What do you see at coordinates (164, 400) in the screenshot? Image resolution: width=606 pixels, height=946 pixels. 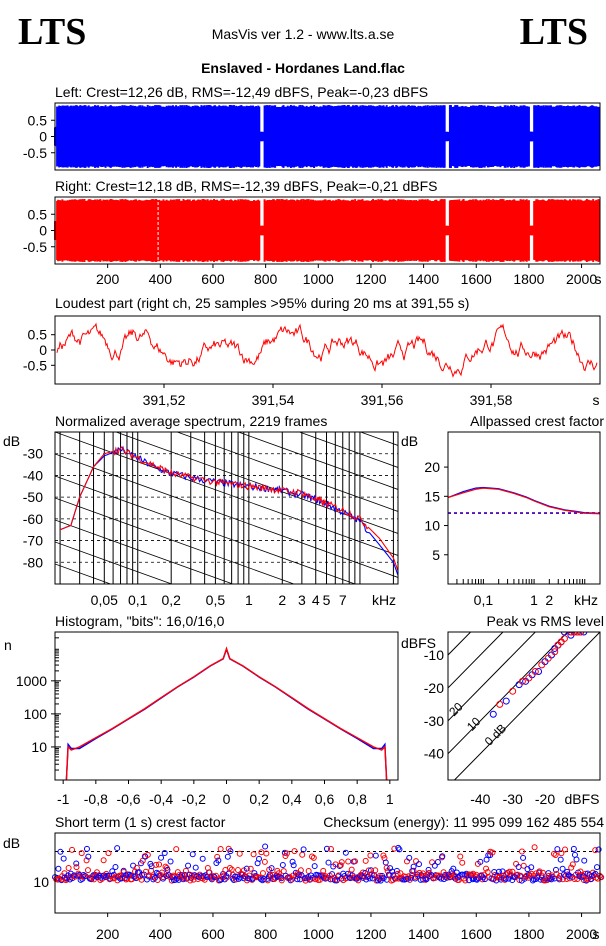 I see `x-tick-label: 391,52` at bounding box center [164, 400].